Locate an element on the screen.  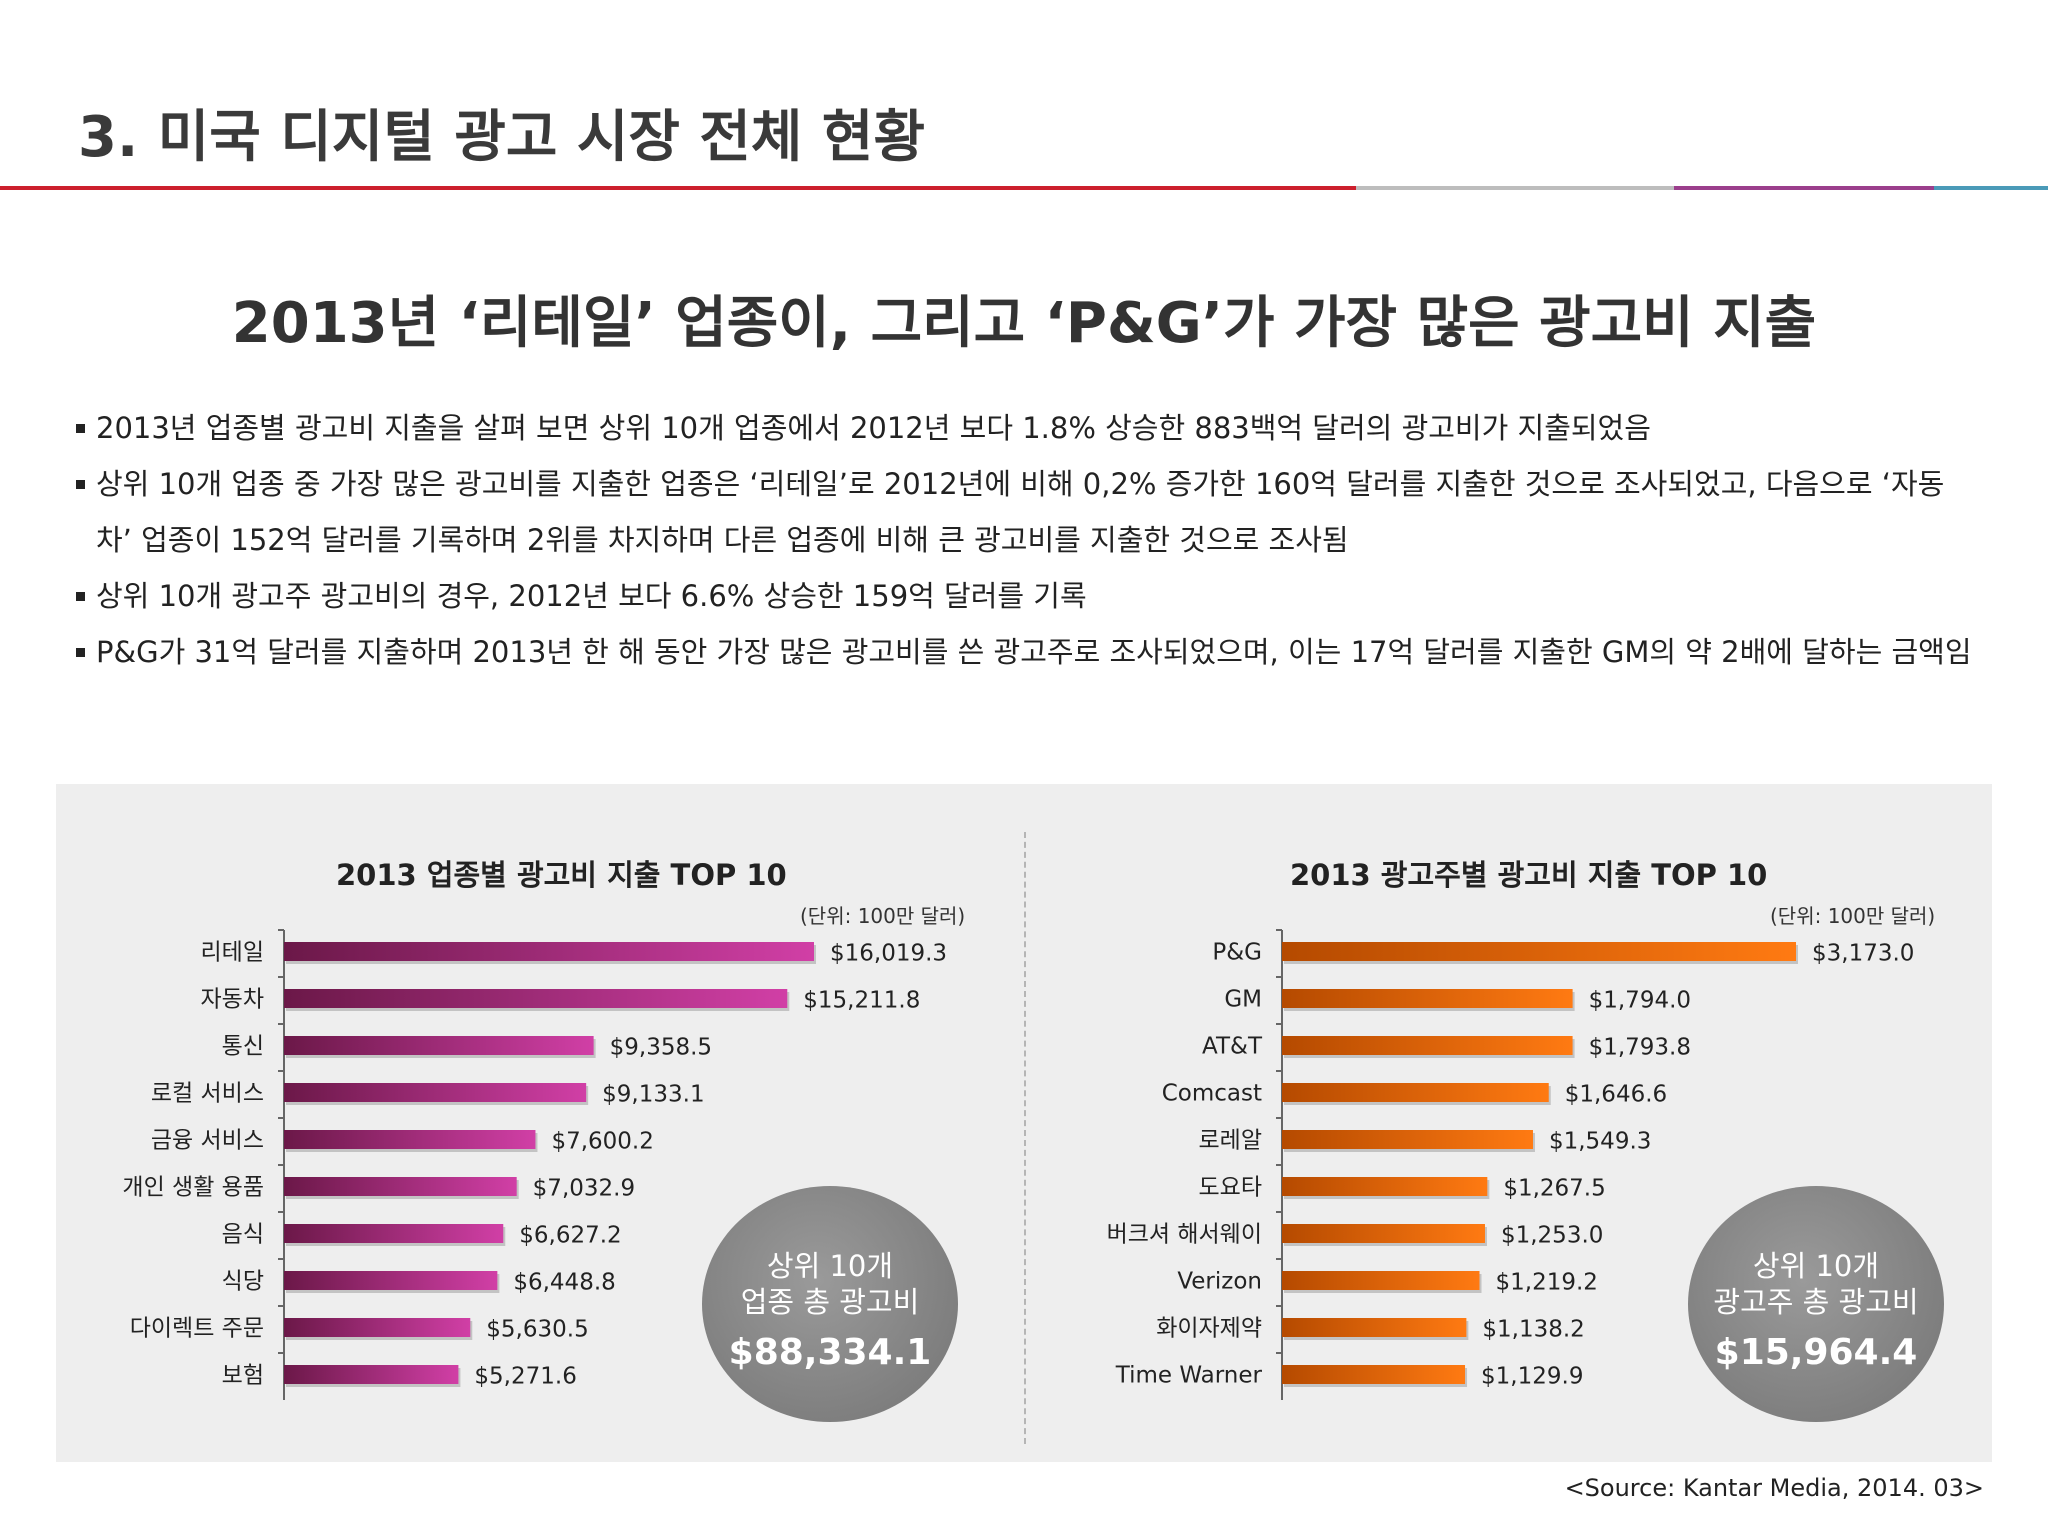
chart-divider is located at coordinates (1025, 1138).